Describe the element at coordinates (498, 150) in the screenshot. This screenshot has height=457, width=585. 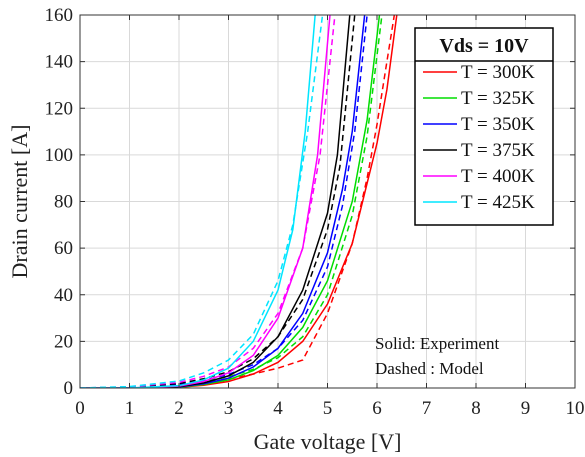
I see `legend-entry-t-375k: T = 375K` at that location.